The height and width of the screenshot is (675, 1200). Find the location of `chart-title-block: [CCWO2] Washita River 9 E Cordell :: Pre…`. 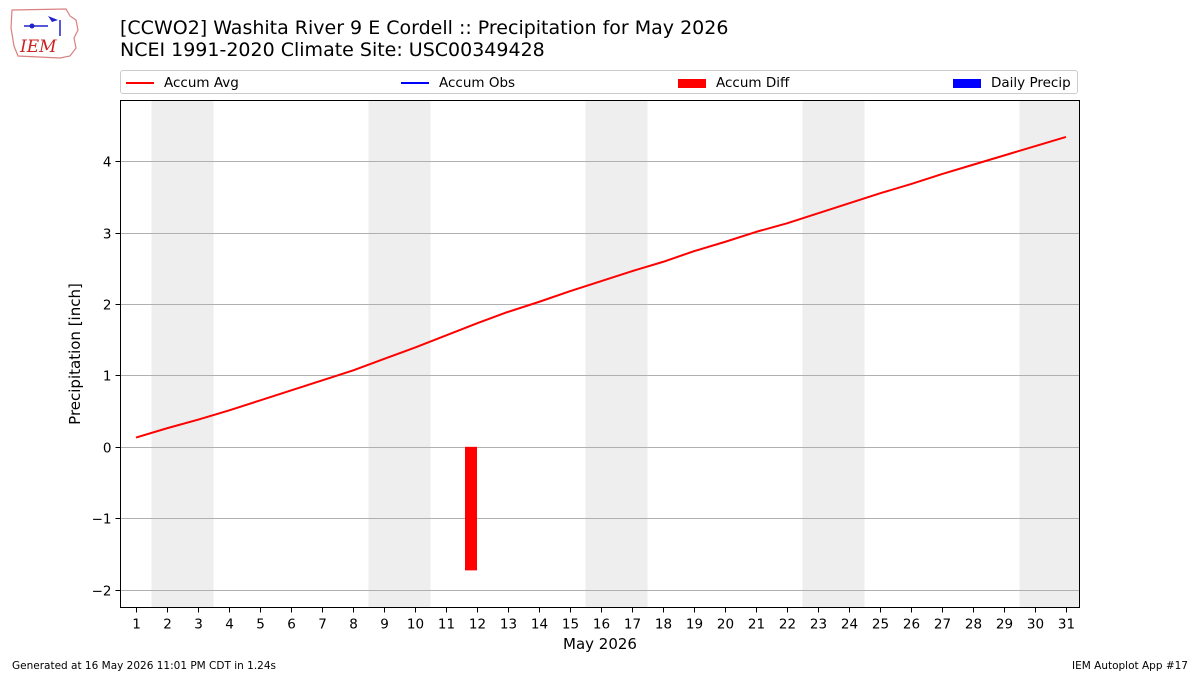

chart-title-block: [CCWO2] Washita River 9 E Cordell :: Pre… is located at coordinates (424, 39).